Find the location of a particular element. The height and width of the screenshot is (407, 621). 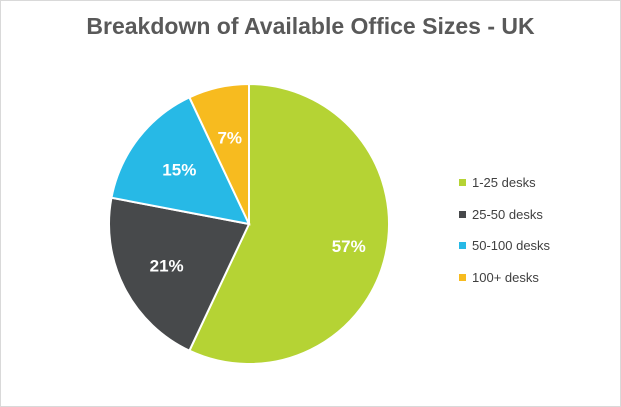

legend-item: 50-100 desks is located at coordinates (504, 246).